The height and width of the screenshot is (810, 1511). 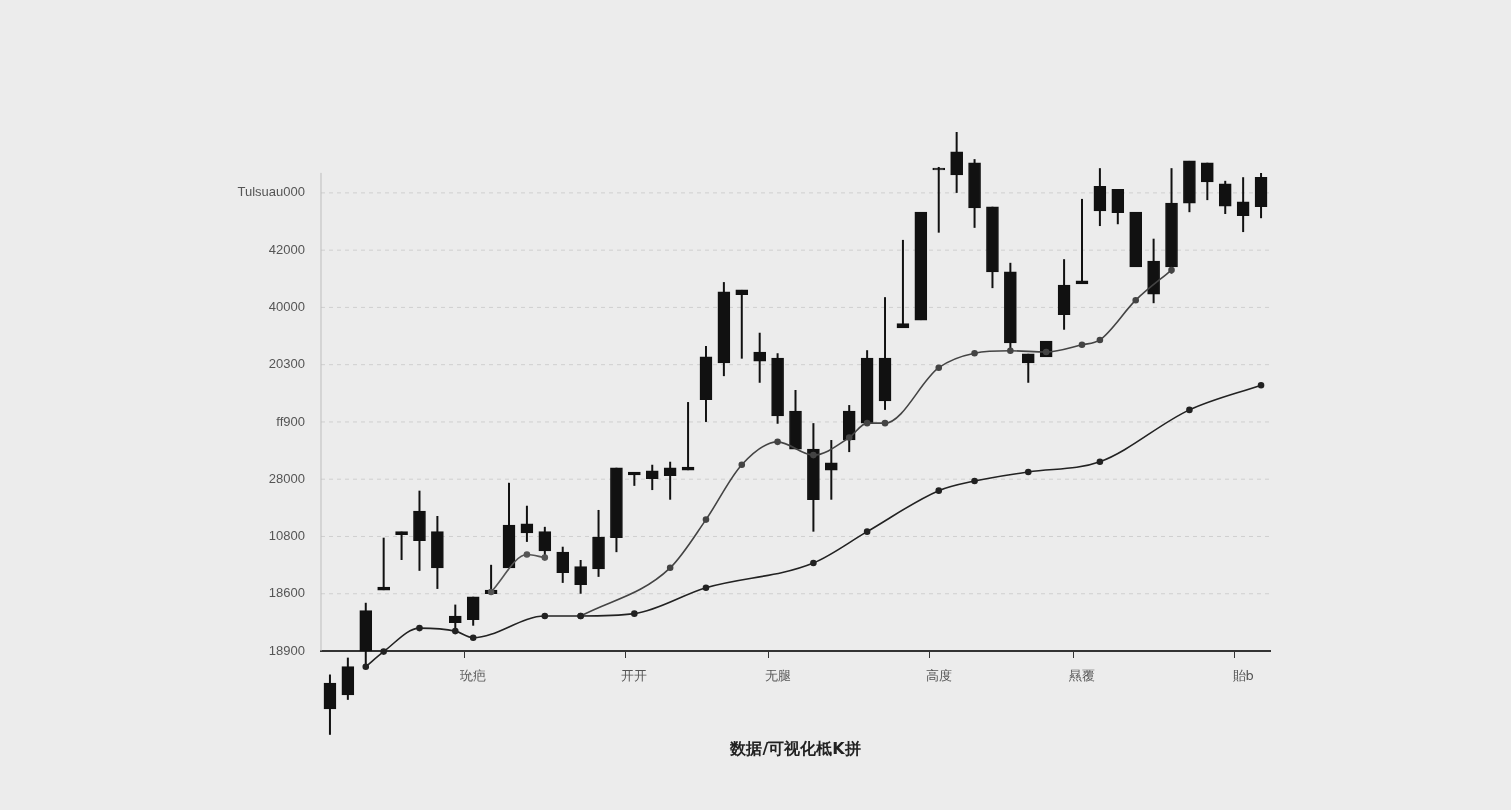 I want to click on x-tick-label: 玧疤, so click(x=473, y=676).